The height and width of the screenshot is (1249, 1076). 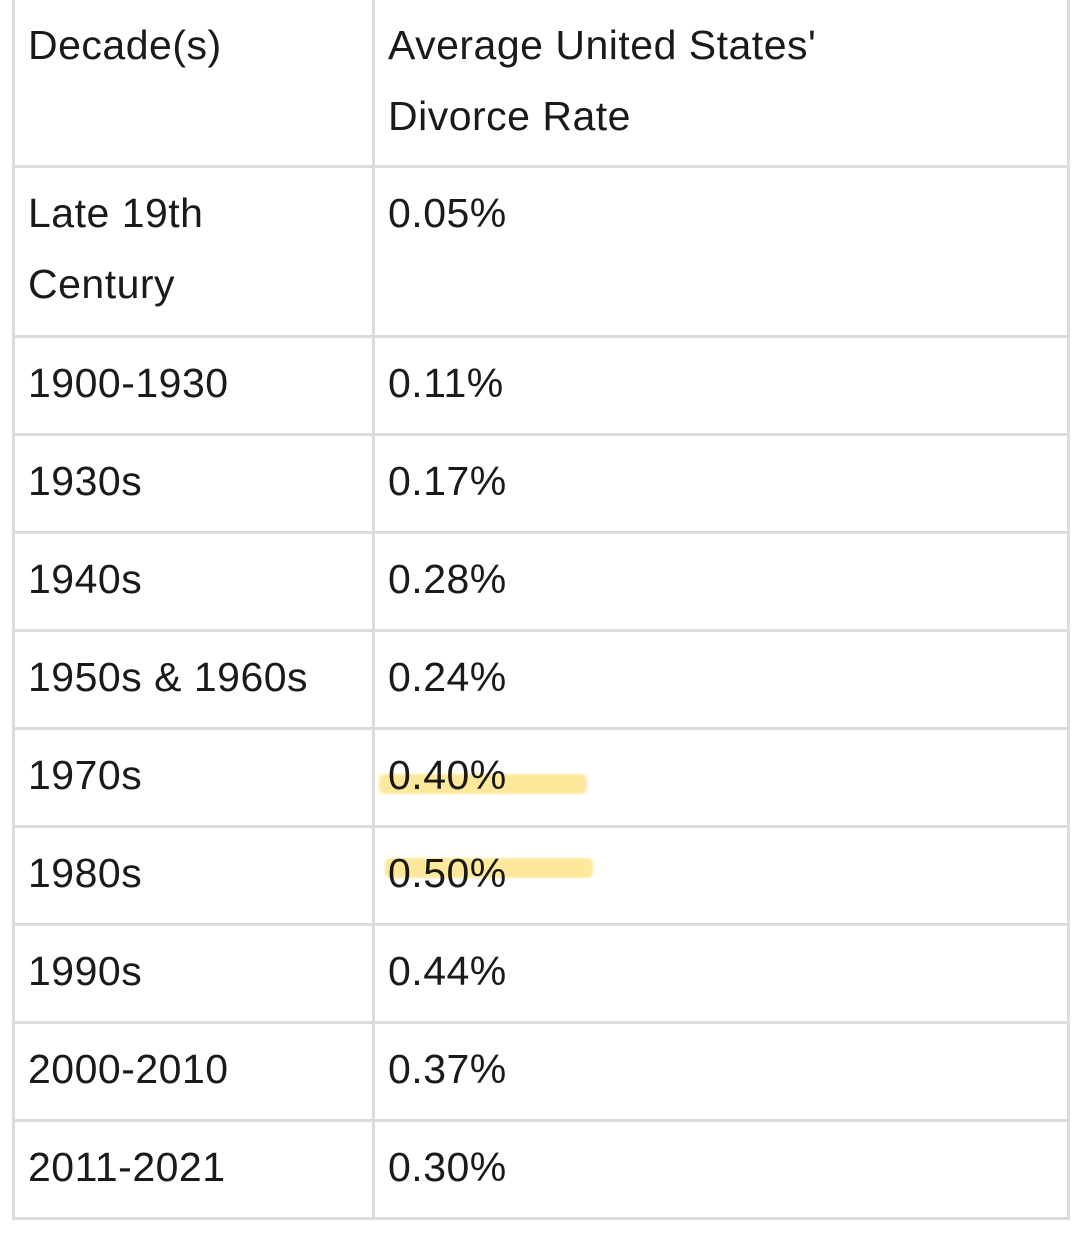 I want to click on header-cell: Average United States' Divorce Rate, so click(x=721, y=84).